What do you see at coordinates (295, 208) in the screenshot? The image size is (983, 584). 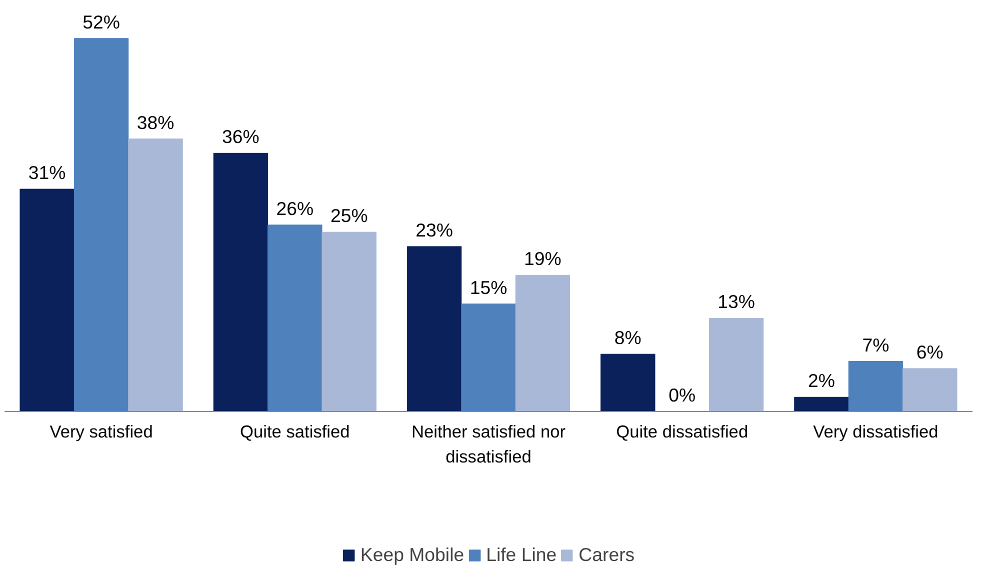 I see `data-label: 26%` at bounding box center [295, 208].